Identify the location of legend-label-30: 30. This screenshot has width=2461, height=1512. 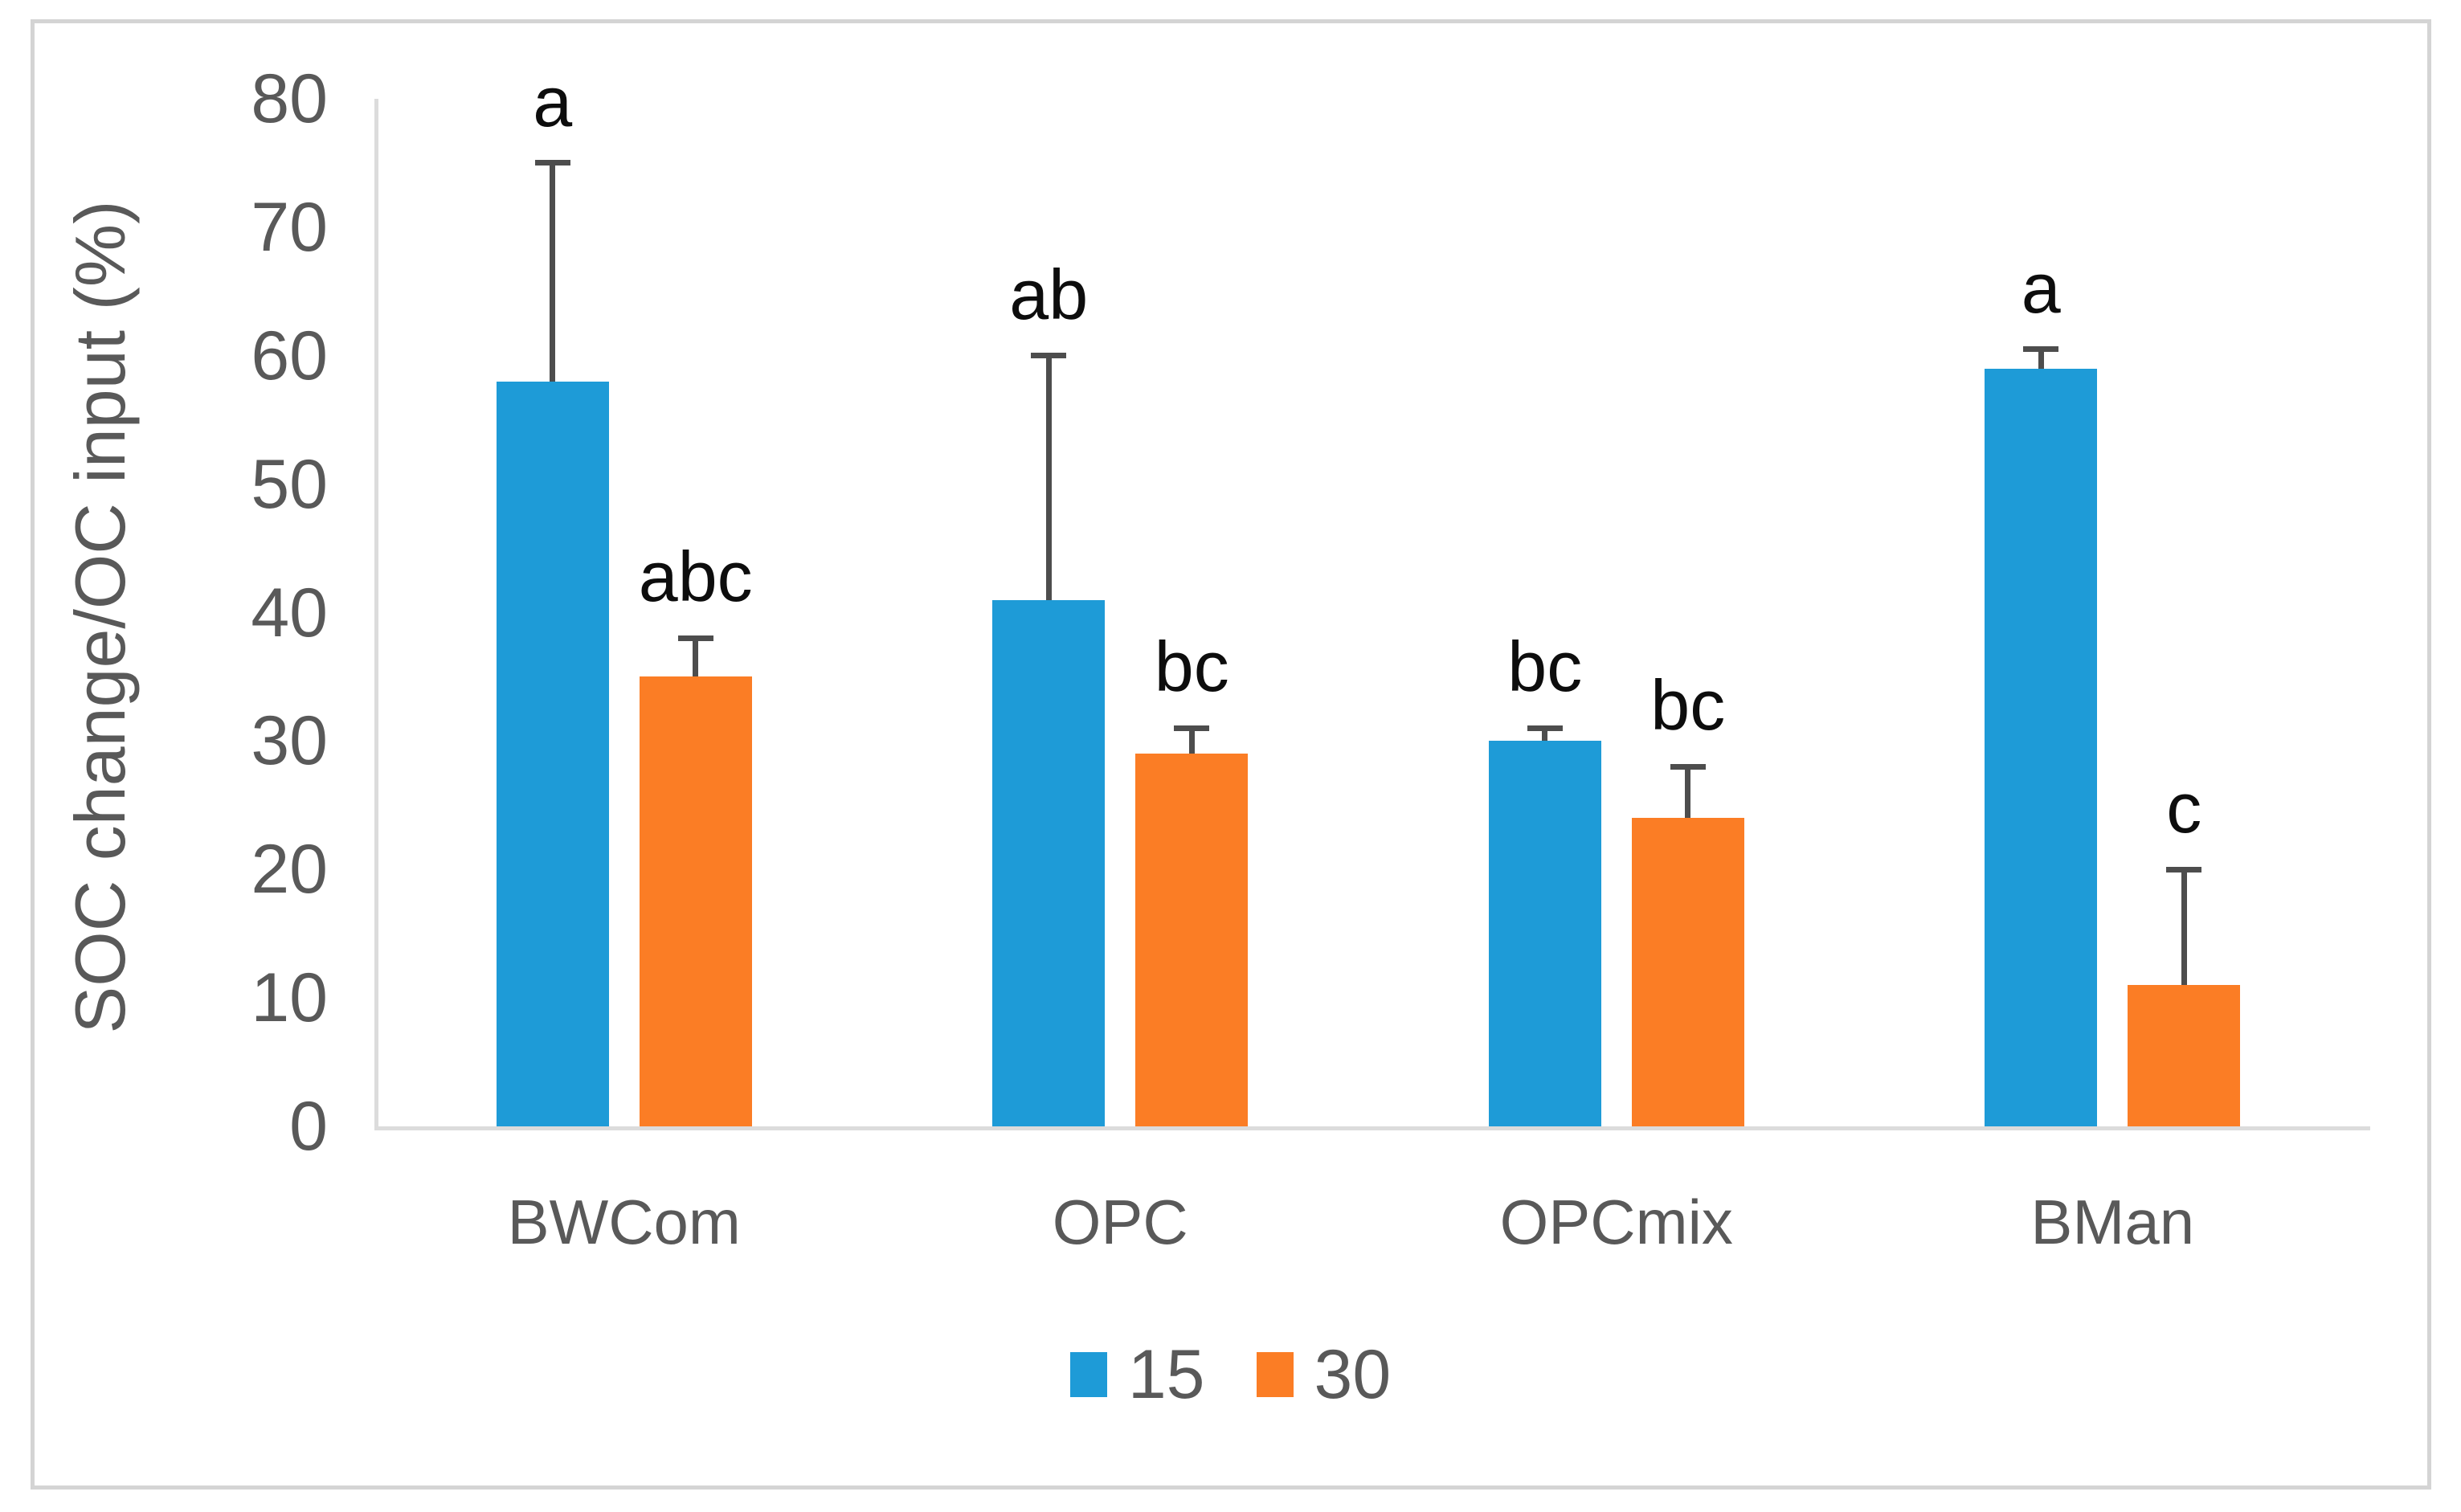
(1353, 1374).